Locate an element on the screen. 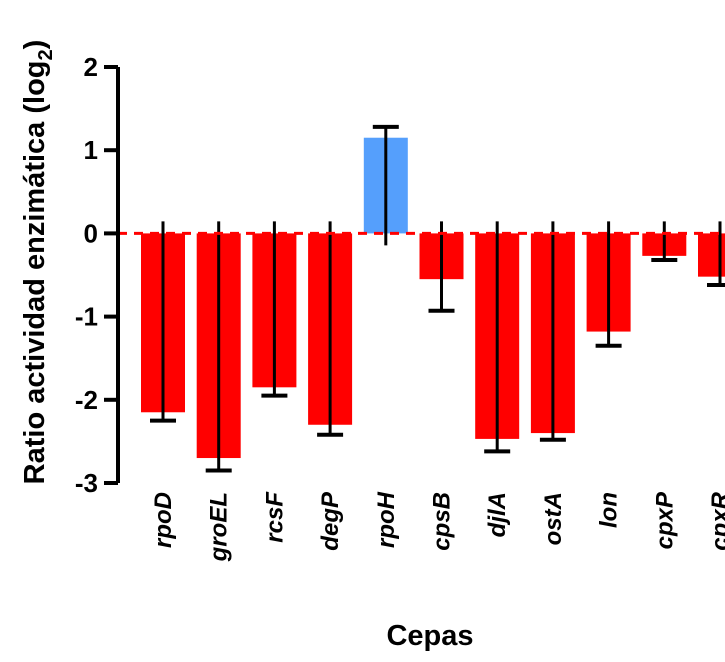 The image size is (725, 662). x-tick-label-groEL: groEL is located at coordinates (219, 527).